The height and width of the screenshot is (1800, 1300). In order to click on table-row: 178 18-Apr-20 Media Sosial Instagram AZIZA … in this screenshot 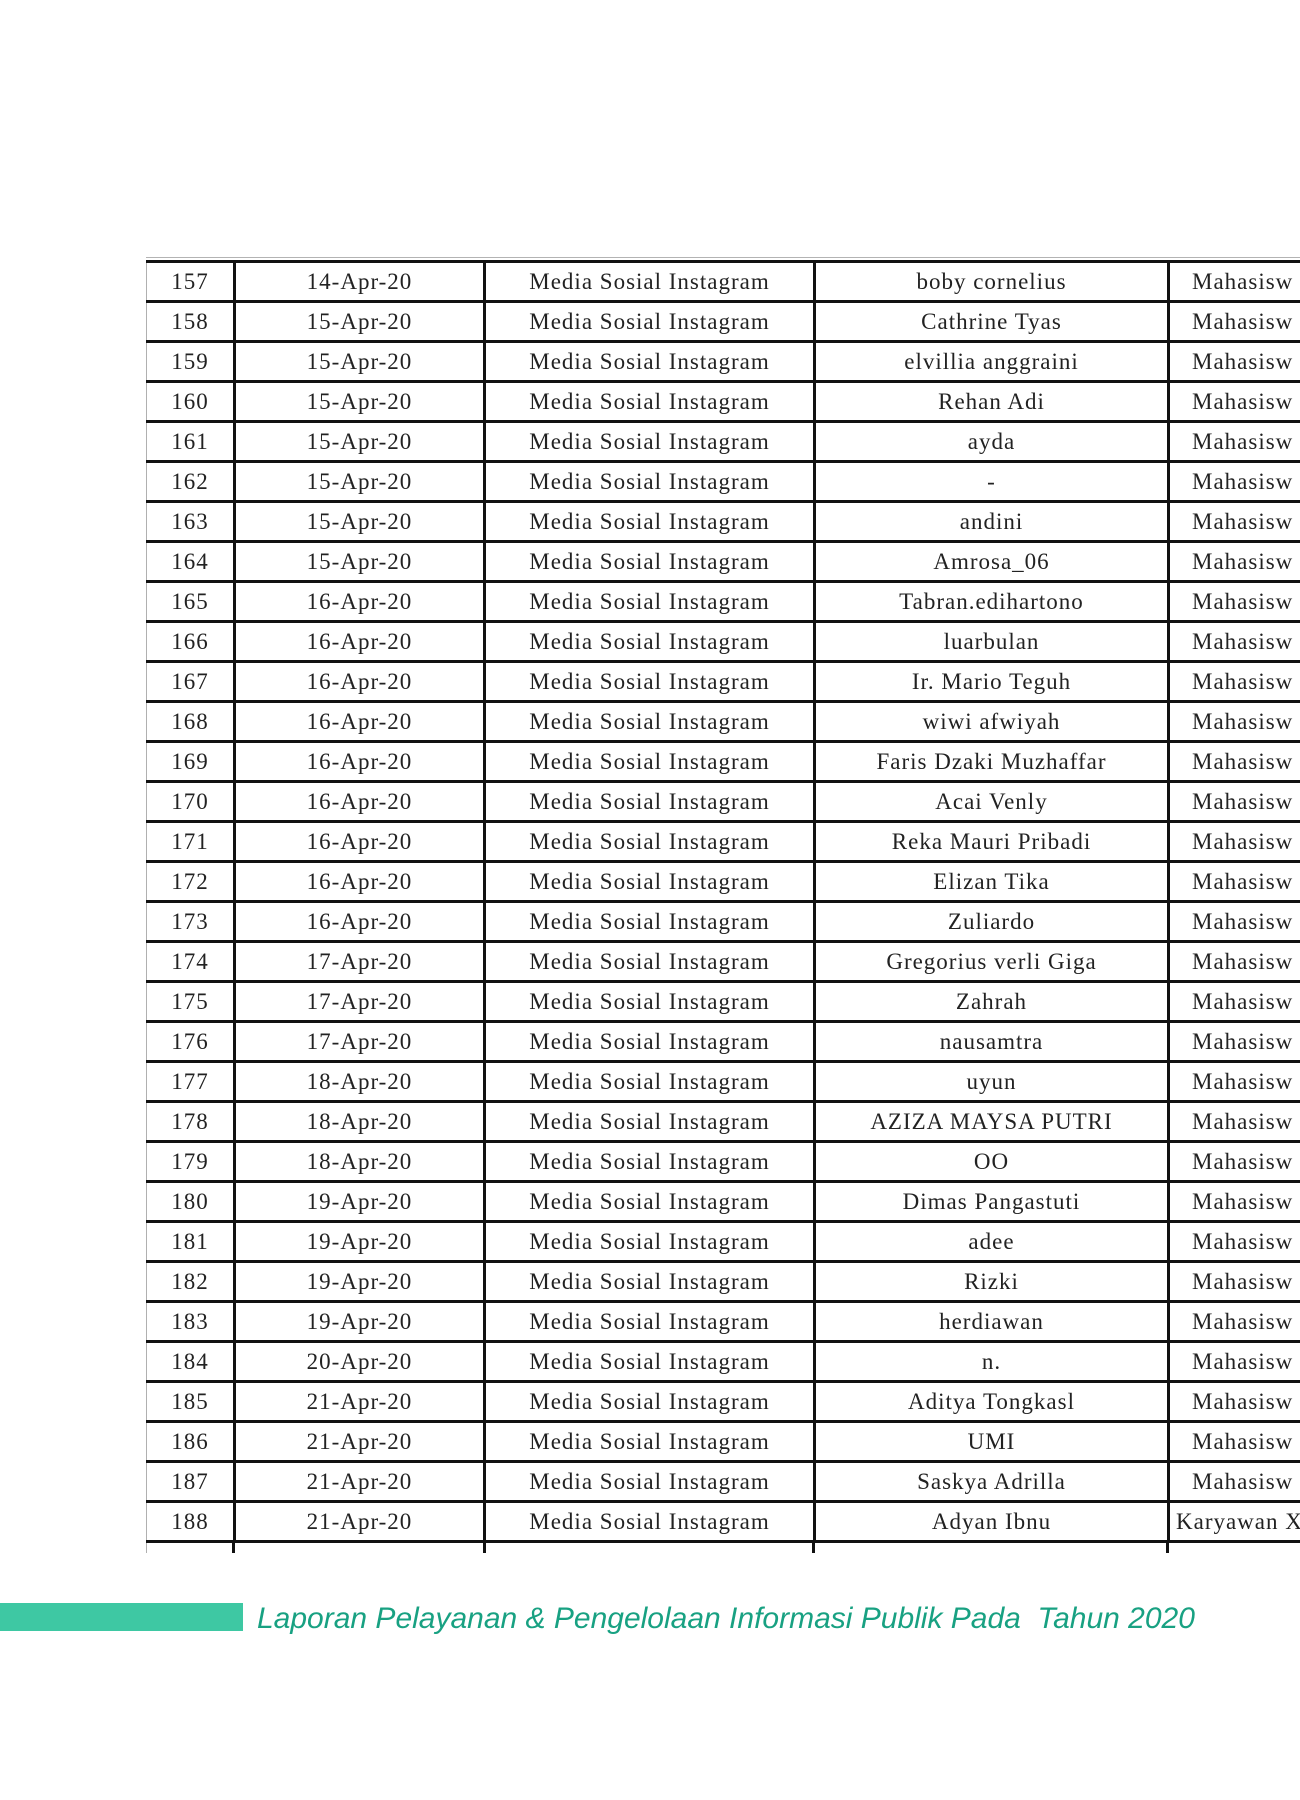, I will do `click(723, 1121)`.